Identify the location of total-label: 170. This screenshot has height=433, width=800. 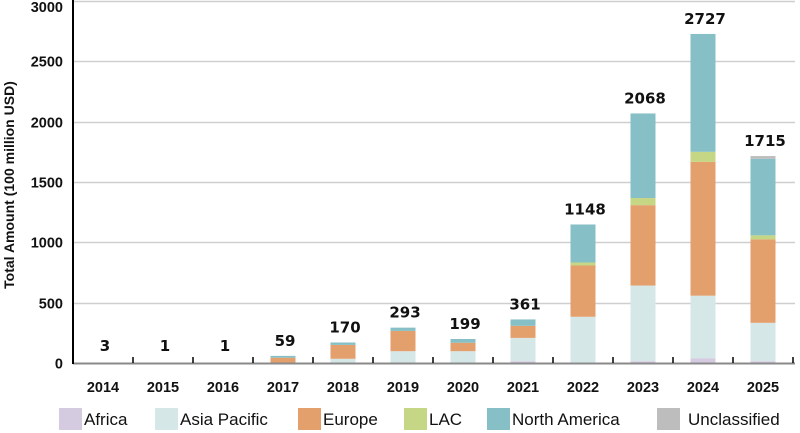
(344, 327).